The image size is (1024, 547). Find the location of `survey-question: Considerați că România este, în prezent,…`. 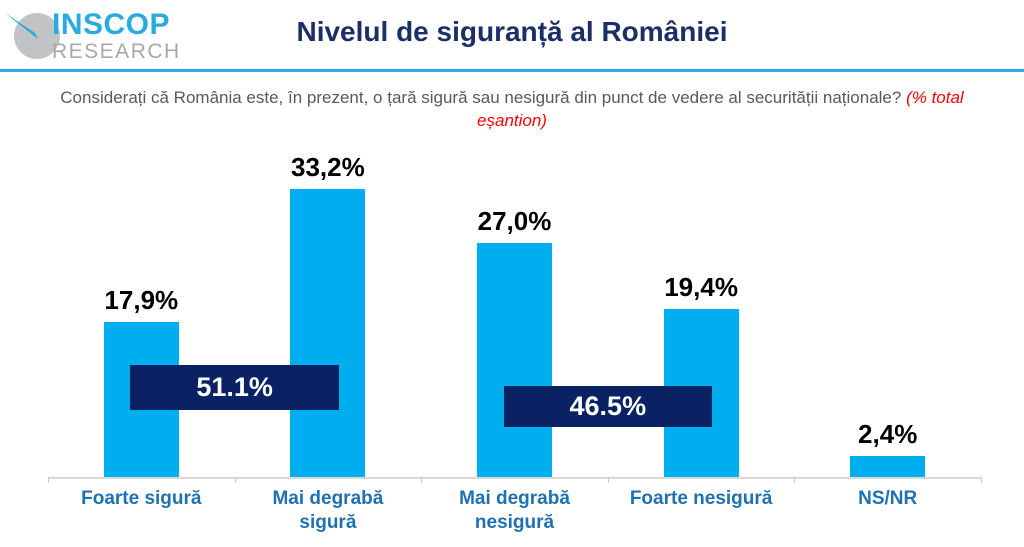

survey-question: Considerați că România este, în prezent,… is located at coordinates (512, 109).